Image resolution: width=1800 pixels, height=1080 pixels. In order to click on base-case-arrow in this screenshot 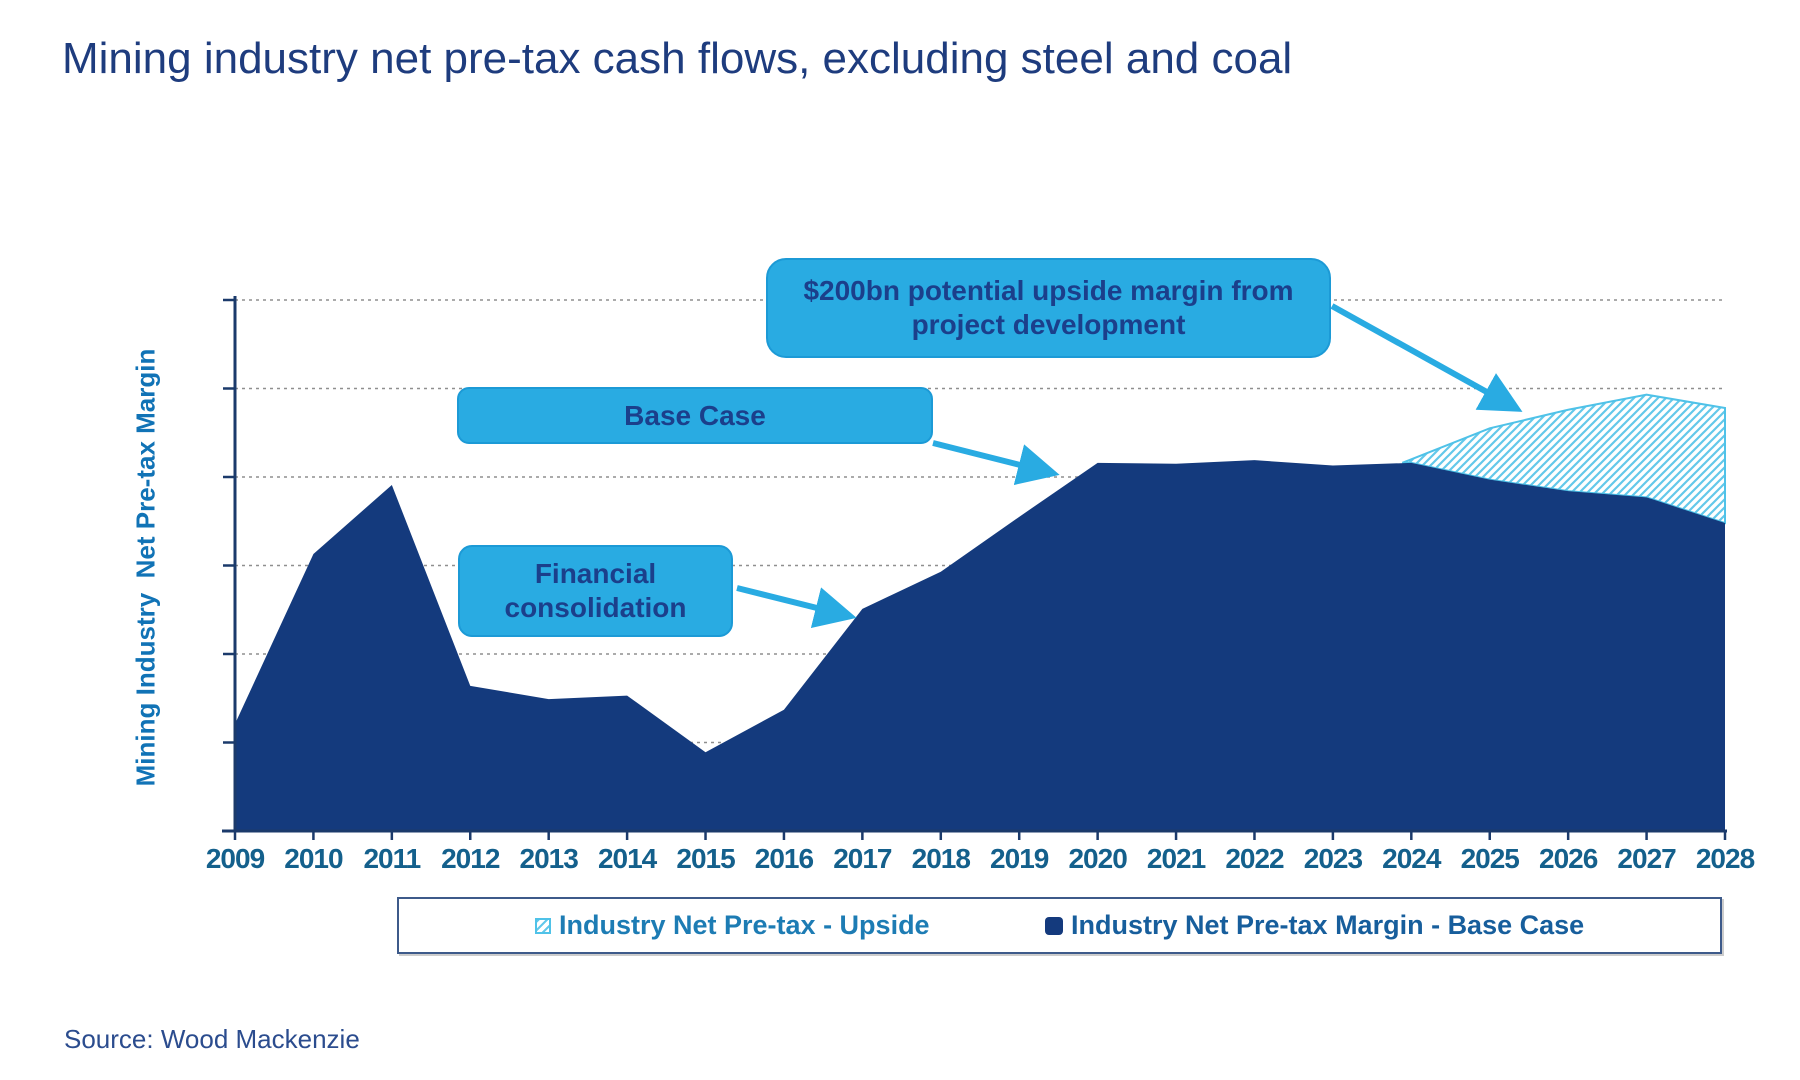, I will do `click(996, 463)`.